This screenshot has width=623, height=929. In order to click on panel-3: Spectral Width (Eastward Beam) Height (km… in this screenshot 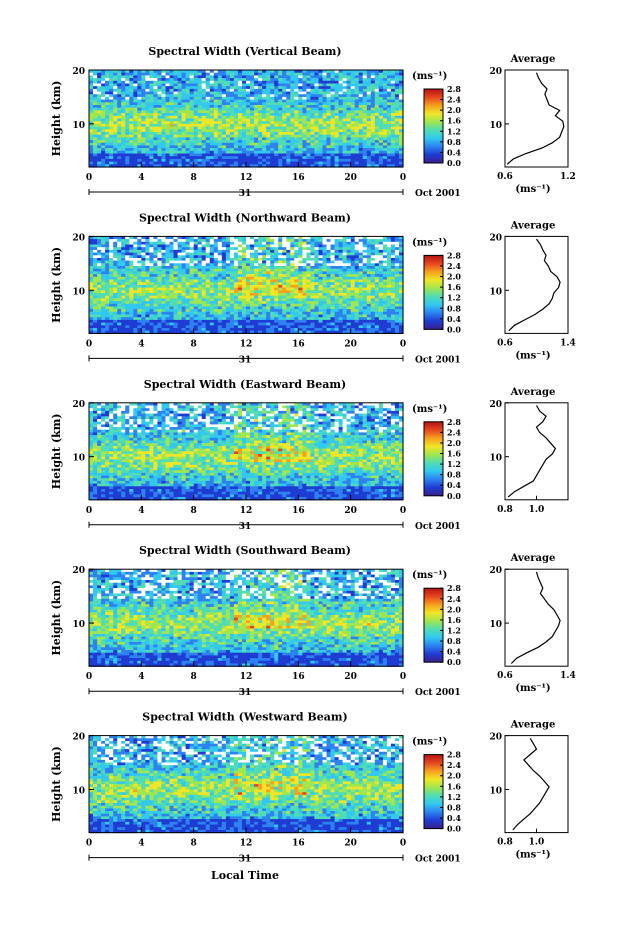, I will do `click(309, 455)`.